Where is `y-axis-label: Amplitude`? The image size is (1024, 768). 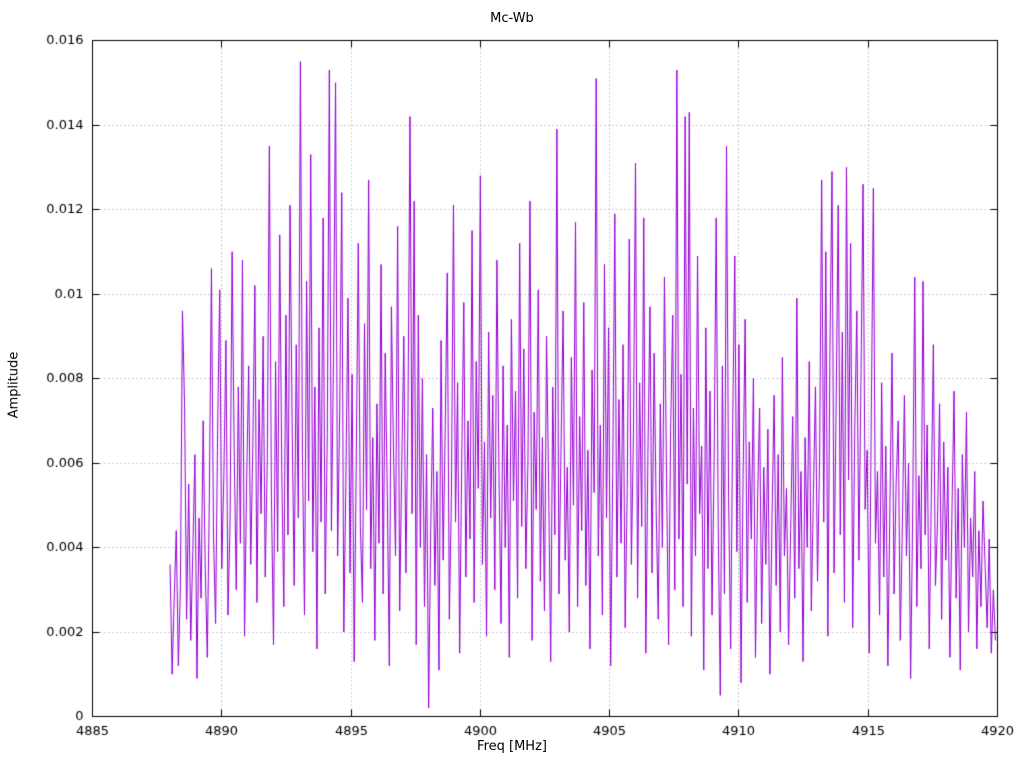 y-axis-label: Amplitude is located at coordinates (14, 385).